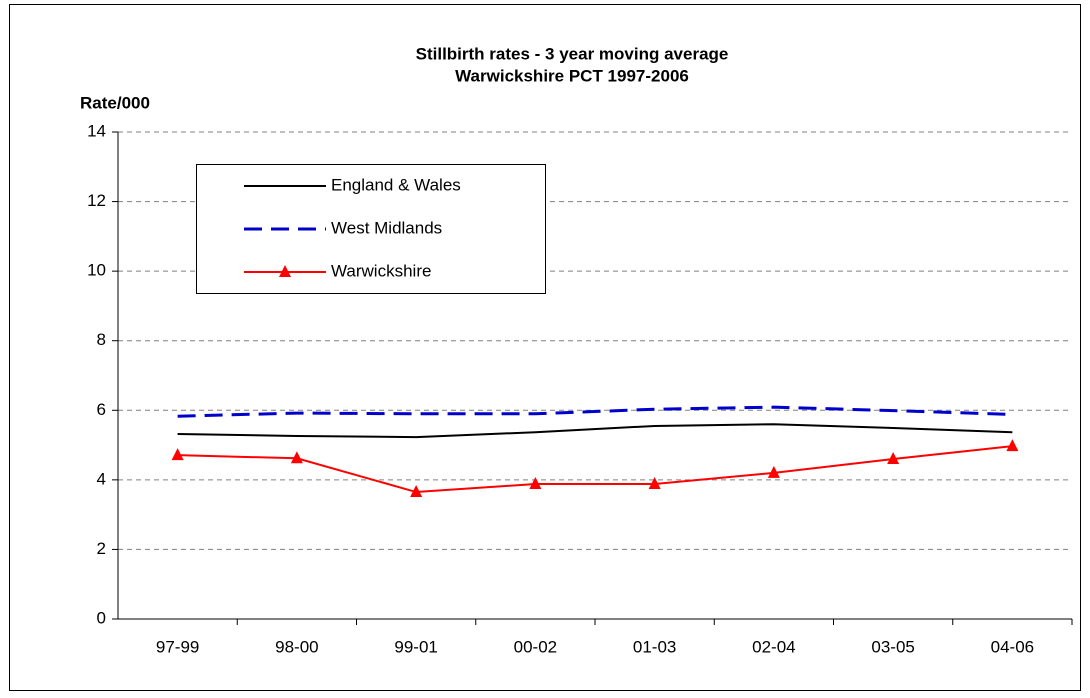 The image size is (1090, 698). Describe the element at coordinates (386, 227) in the screenshot. I see `legend-label: West Midlands` at that location.